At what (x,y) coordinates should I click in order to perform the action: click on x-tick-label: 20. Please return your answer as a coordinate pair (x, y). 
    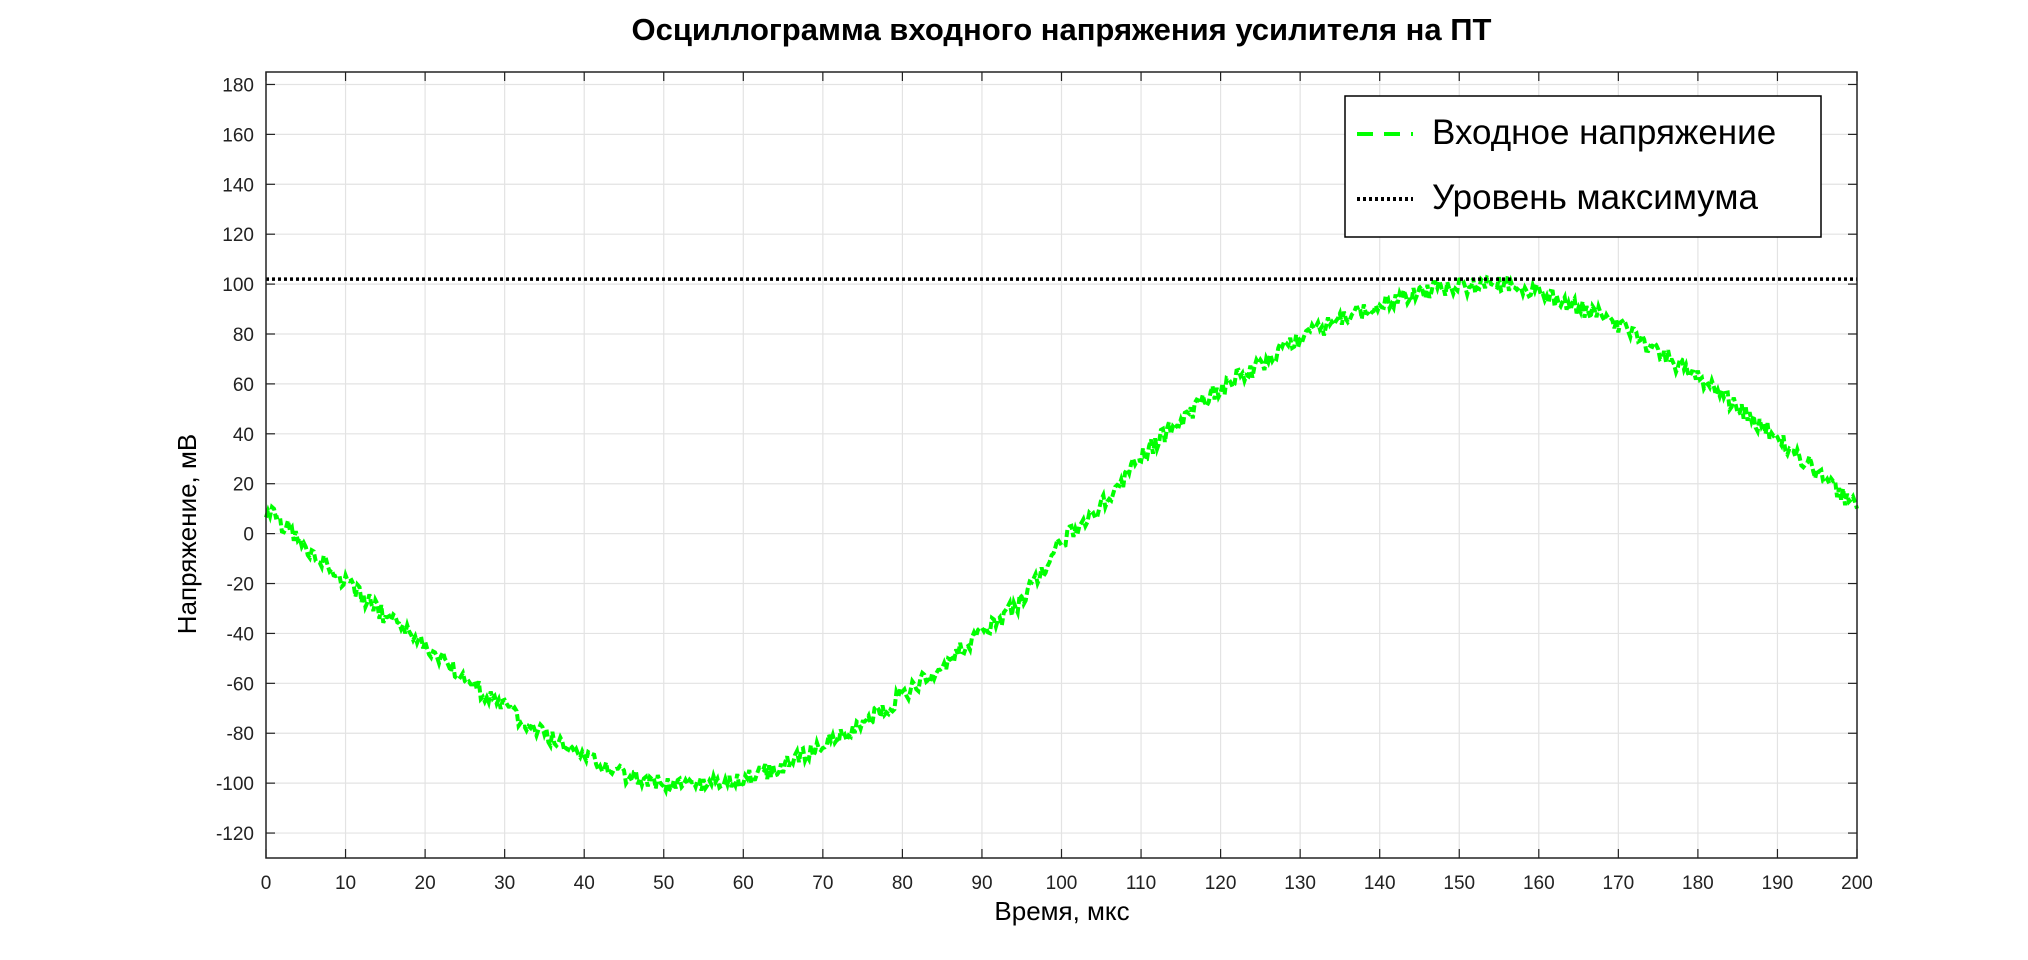
    Looking at the image, I should click on (425, 883).